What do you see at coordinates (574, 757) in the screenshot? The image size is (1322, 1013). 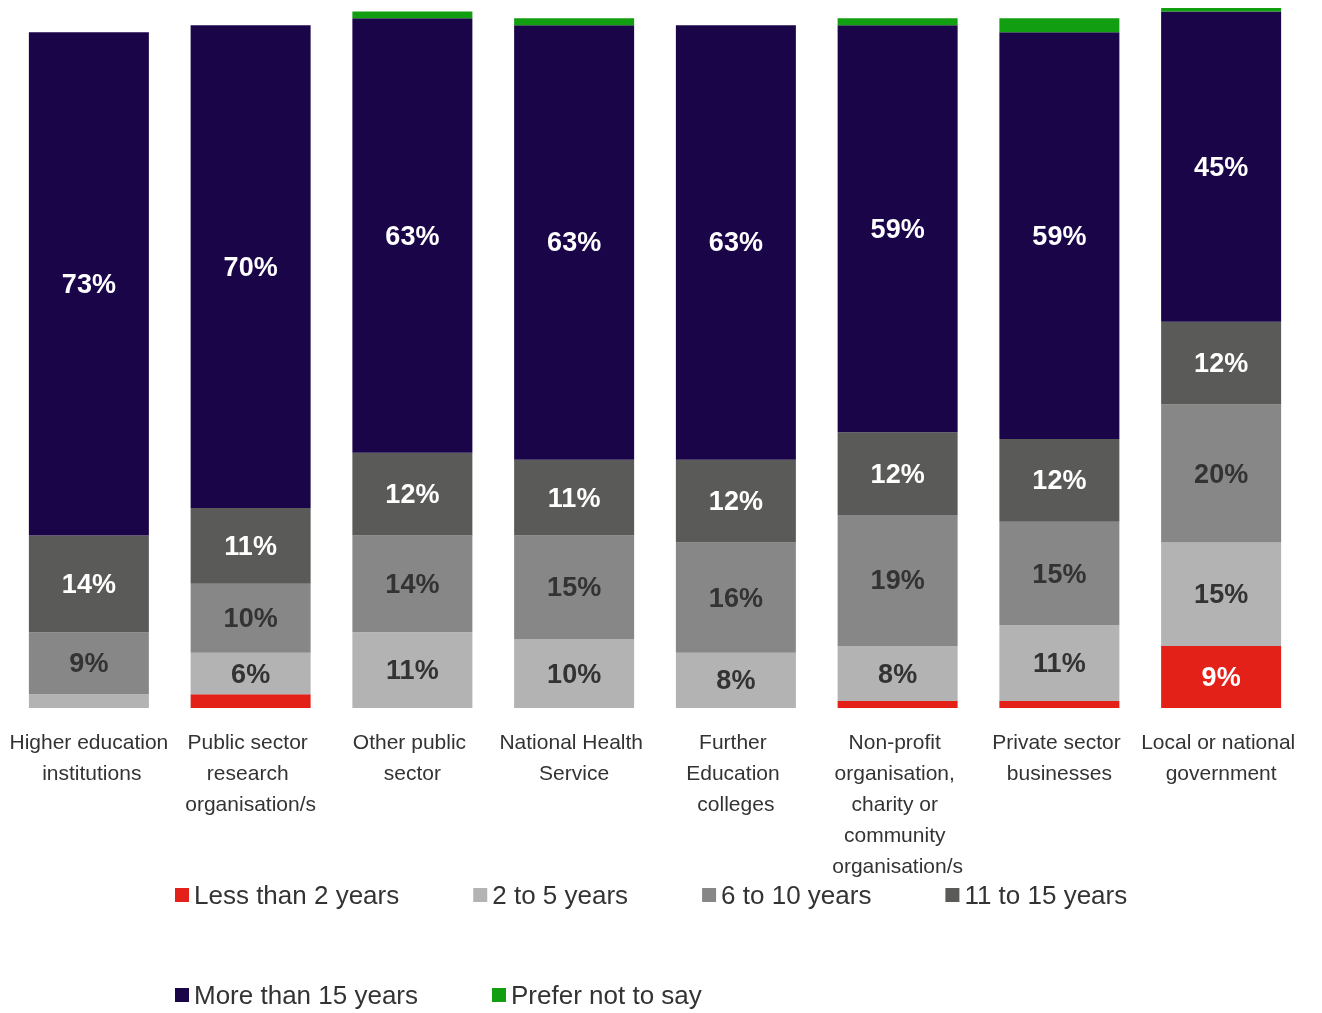 I see `x-tick-label: National Health Service` at bounding box center [574, 757].